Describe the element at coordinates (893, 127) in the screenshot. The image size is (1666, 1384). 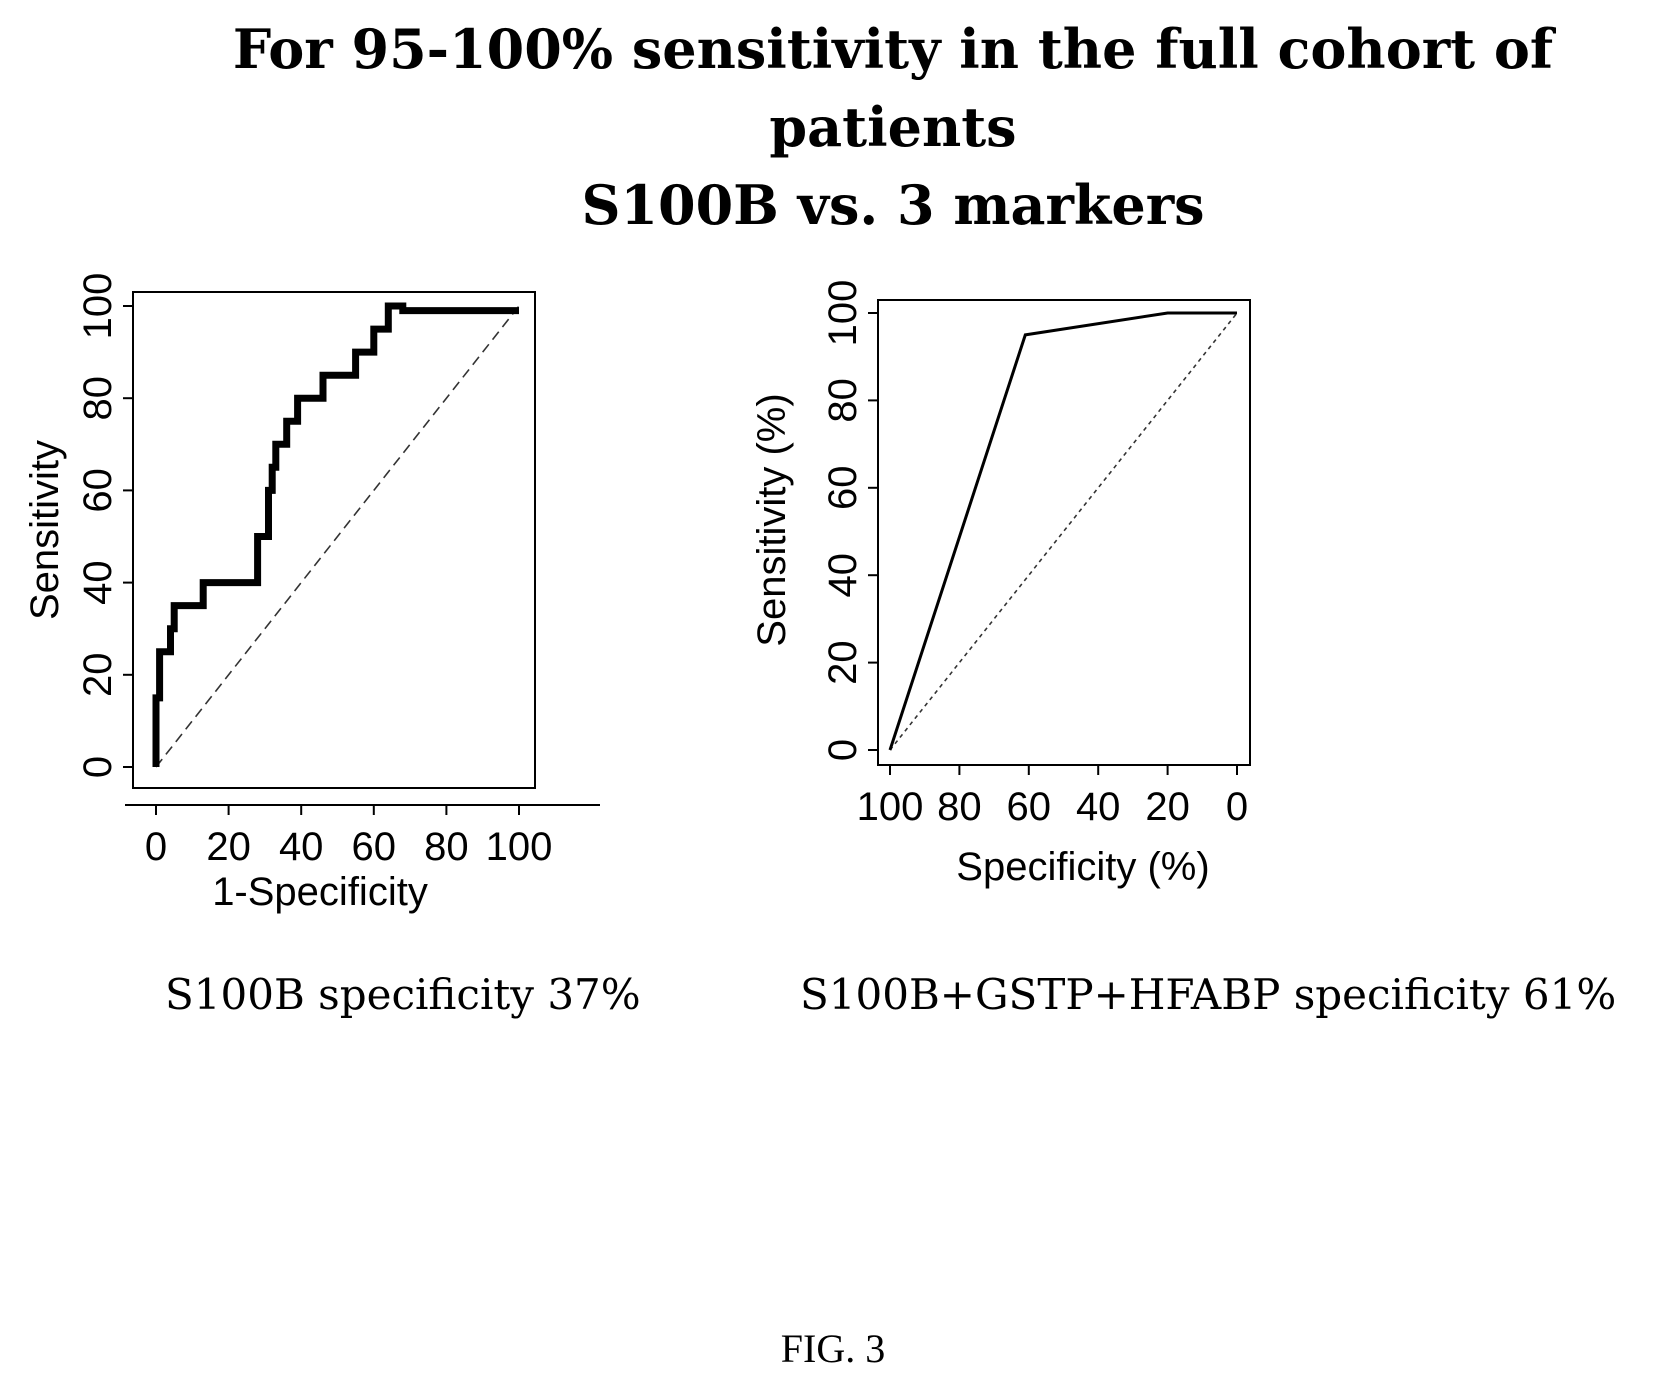
I see `title-line-2: patients` at that location.